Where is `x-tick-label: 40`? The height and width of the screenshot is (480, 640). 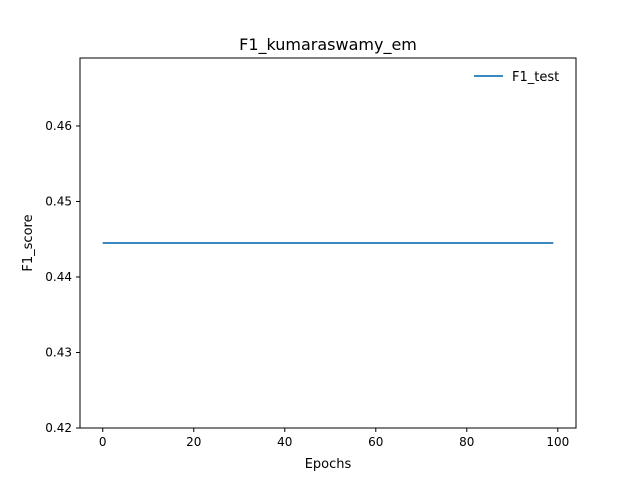
x-tick-label: 40 is located at coordinates (284, 442).